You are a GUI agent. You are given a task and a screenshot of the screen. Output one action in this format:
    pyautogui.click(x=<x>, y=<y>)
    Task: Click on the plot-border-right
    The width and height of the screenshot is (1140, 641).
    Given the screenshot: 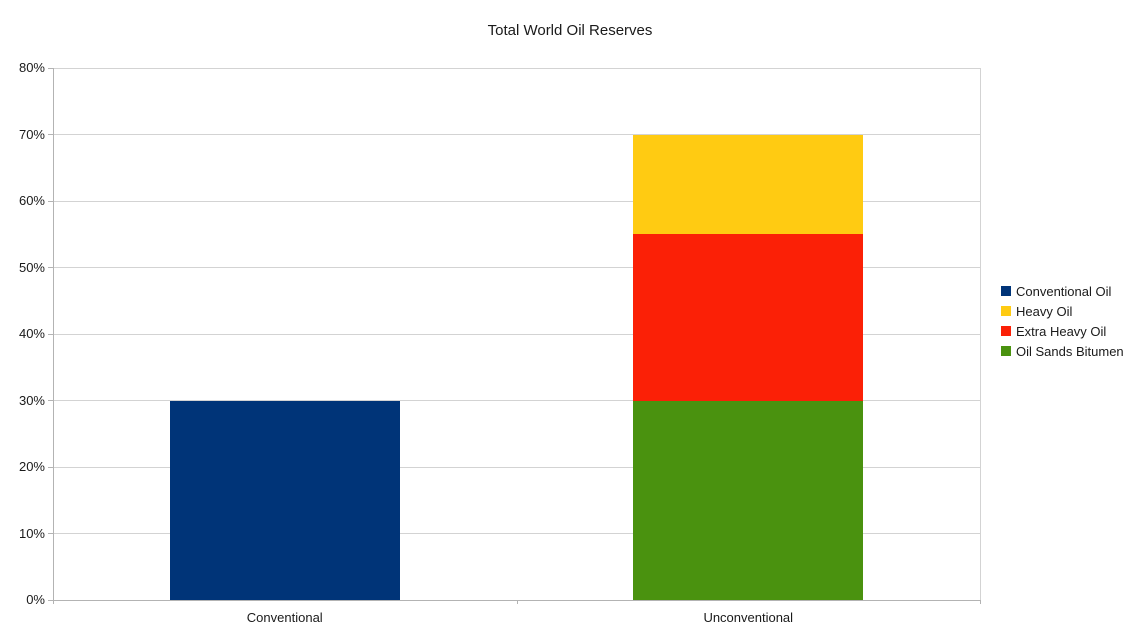 What is the action you would take?
    pyautogui.click(x=980, y=334)
    